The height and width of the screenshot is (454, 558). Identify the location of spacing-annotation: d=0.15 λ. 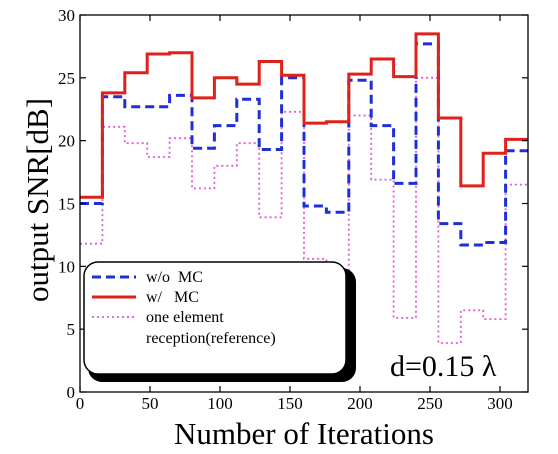
(443, 366).